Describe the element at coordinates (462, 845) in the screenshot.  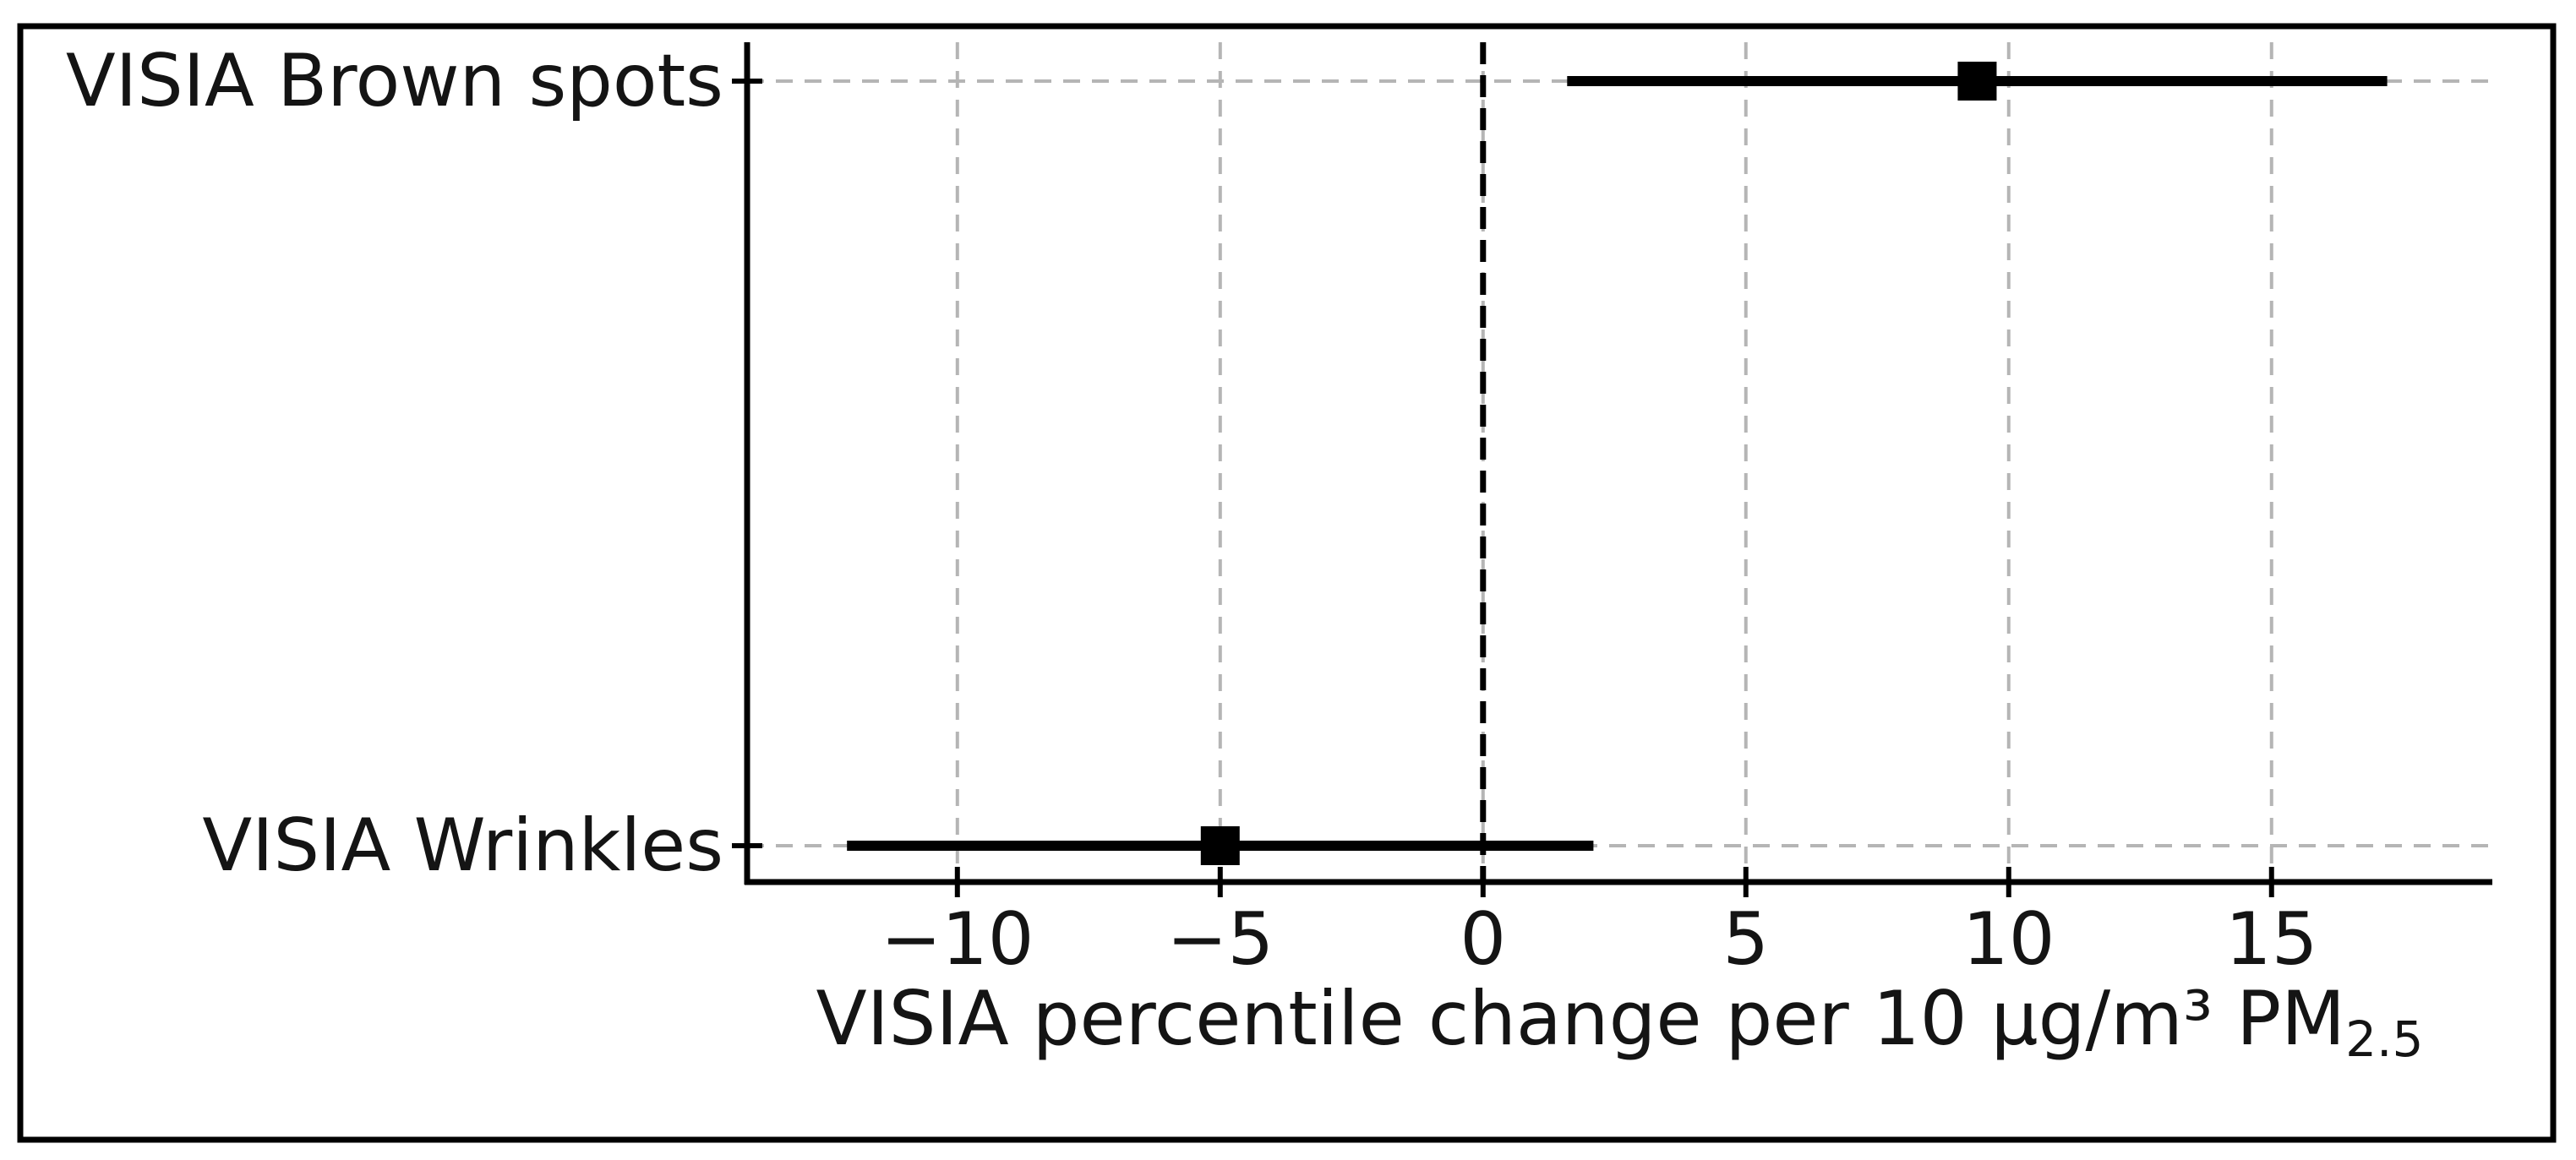
I see `category-label-visia-wrinkles: VISIA Wrinkles` at that location.